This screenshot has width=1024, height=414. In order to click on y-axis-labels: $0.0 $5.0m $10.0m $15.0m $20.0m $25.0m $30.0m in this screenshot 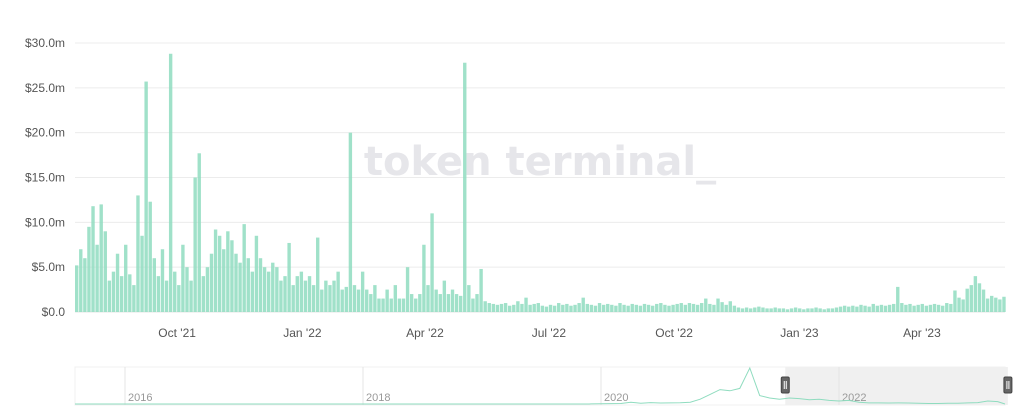, I will do `click(45, 177)`.